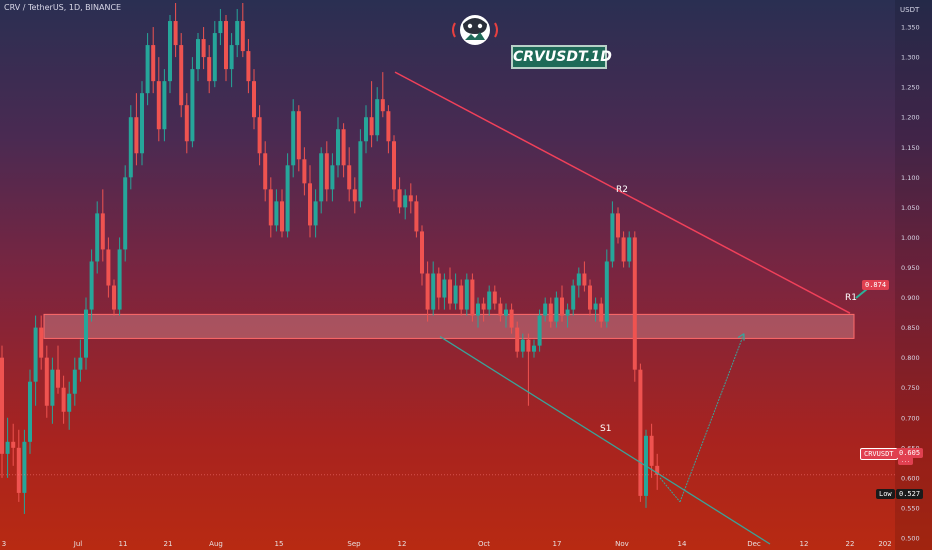 The height and width of the screenshot is (550, 932). I want to click on current-price-tag: 0.605, so click(910, 453).